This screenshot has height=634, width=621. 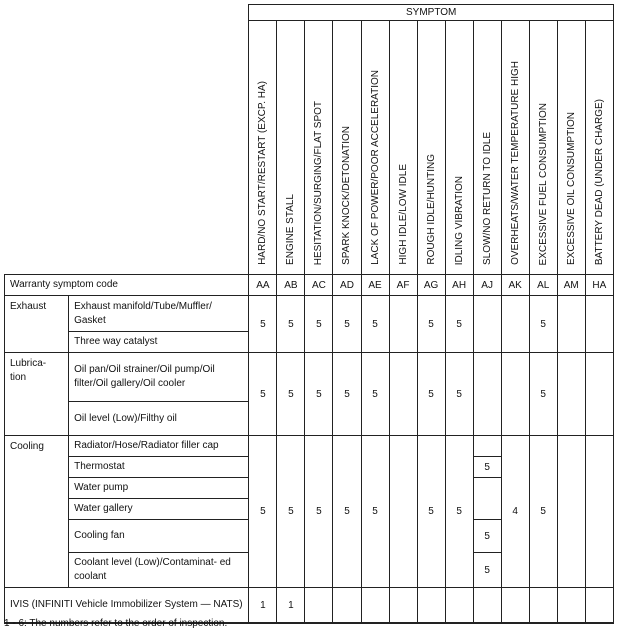 I want to click on symptom-header: HARD/NO START/RESTART (EXCP. HA), so click(x=263, y=147).